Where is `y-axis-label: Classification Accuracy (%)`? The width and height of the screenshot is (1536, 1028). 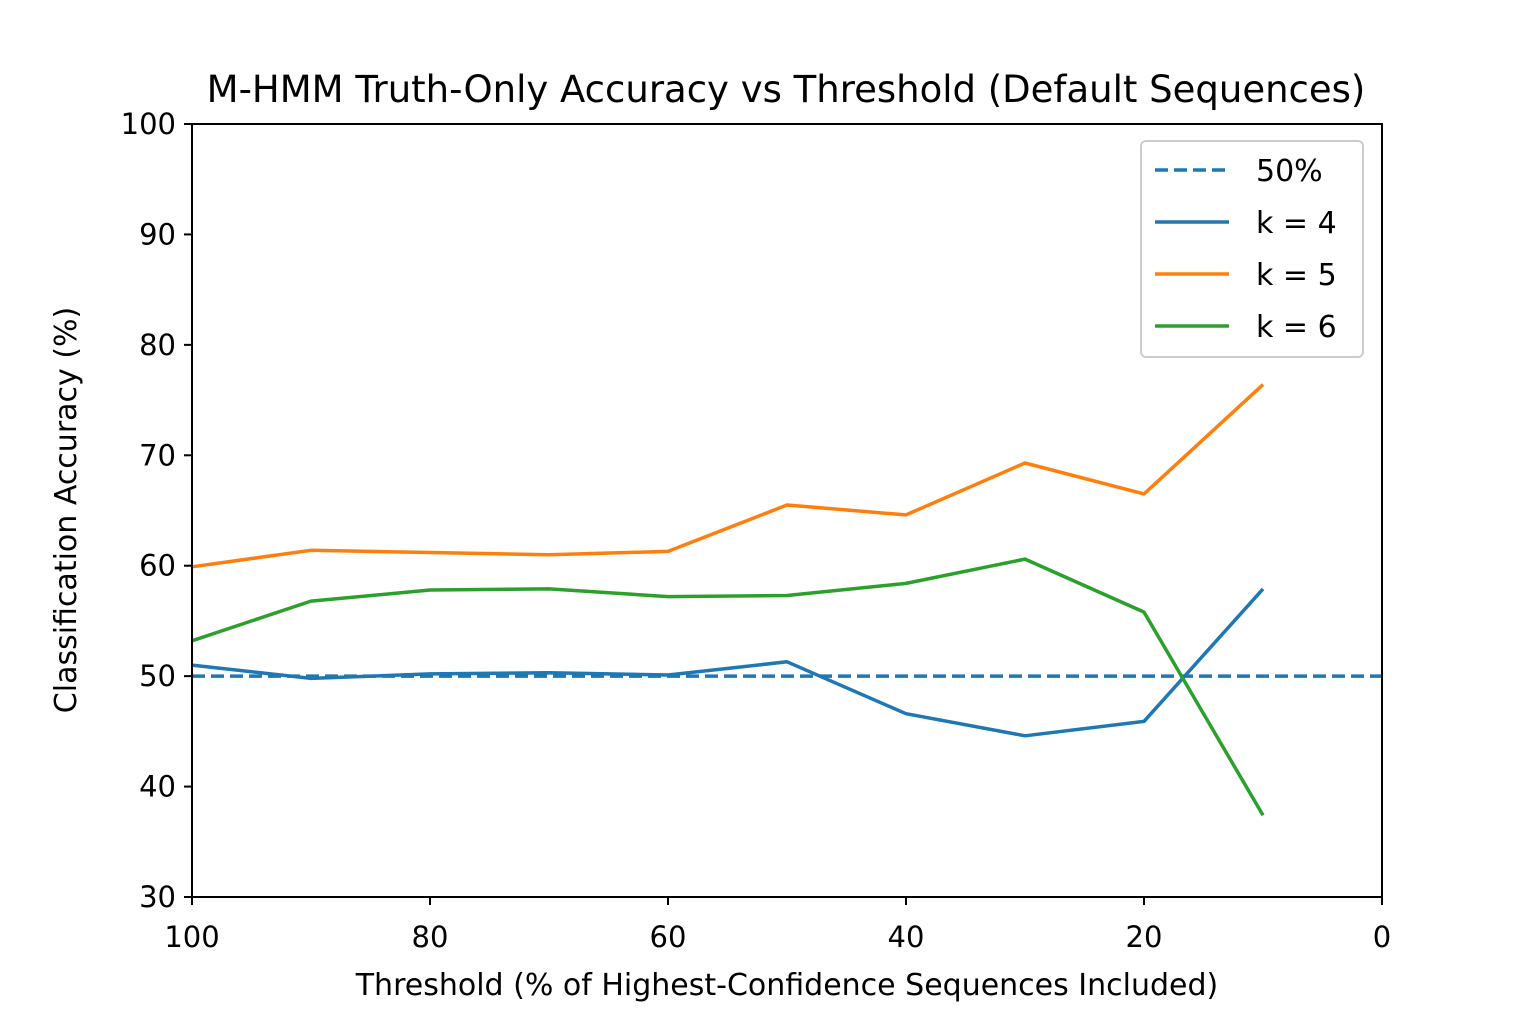
y-axis-label: Classification Accuracy (%) is located at coordinates (66, 510).